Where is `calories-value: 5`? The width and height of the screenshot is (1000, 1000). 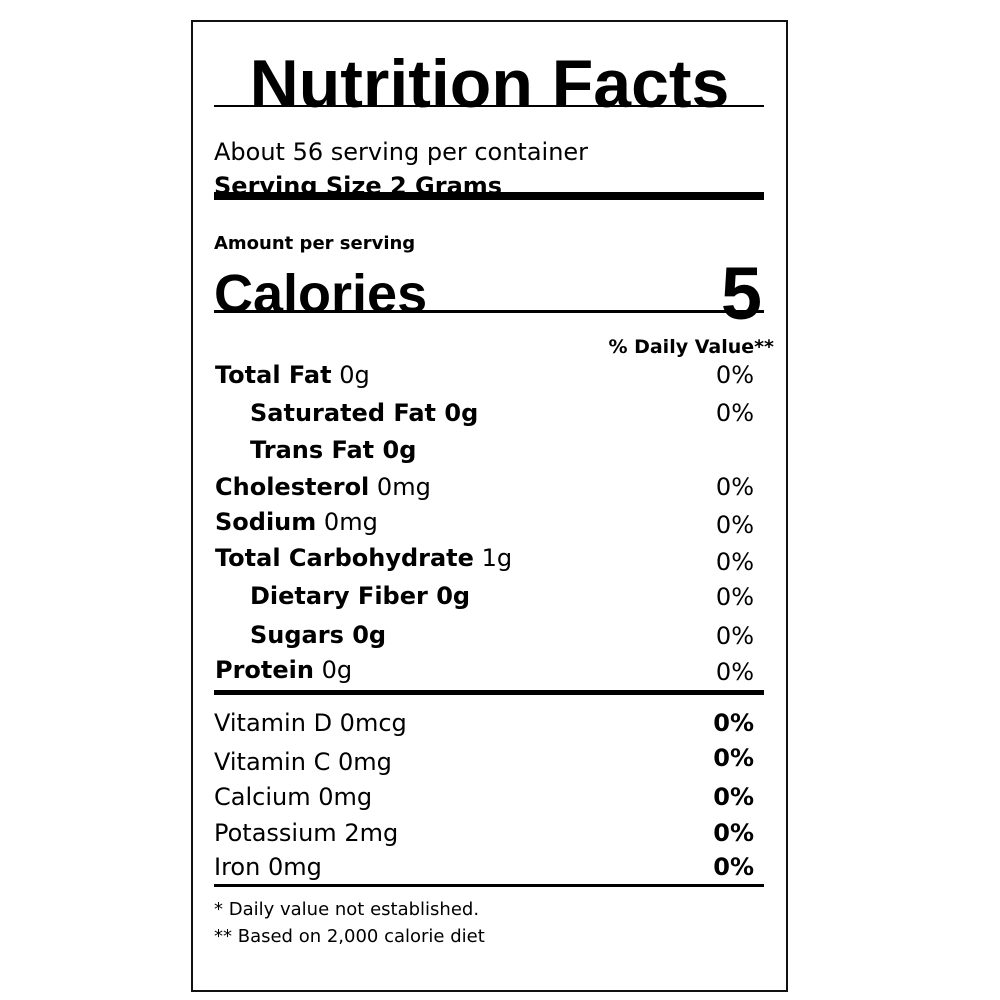
calories-value: 5 is located at coordinates (741, 293).